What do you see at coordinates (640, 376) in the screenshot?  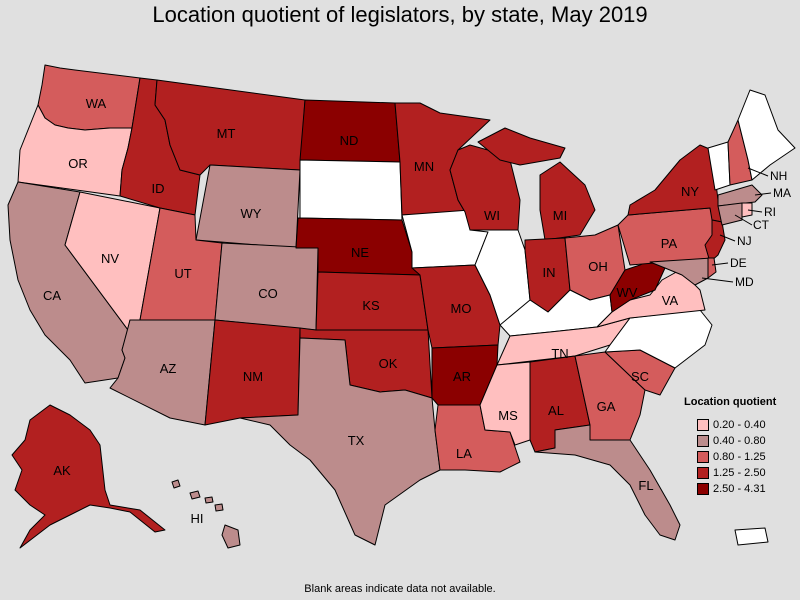 I see `state-label-sc: SC` at bounding box center [640, 376].